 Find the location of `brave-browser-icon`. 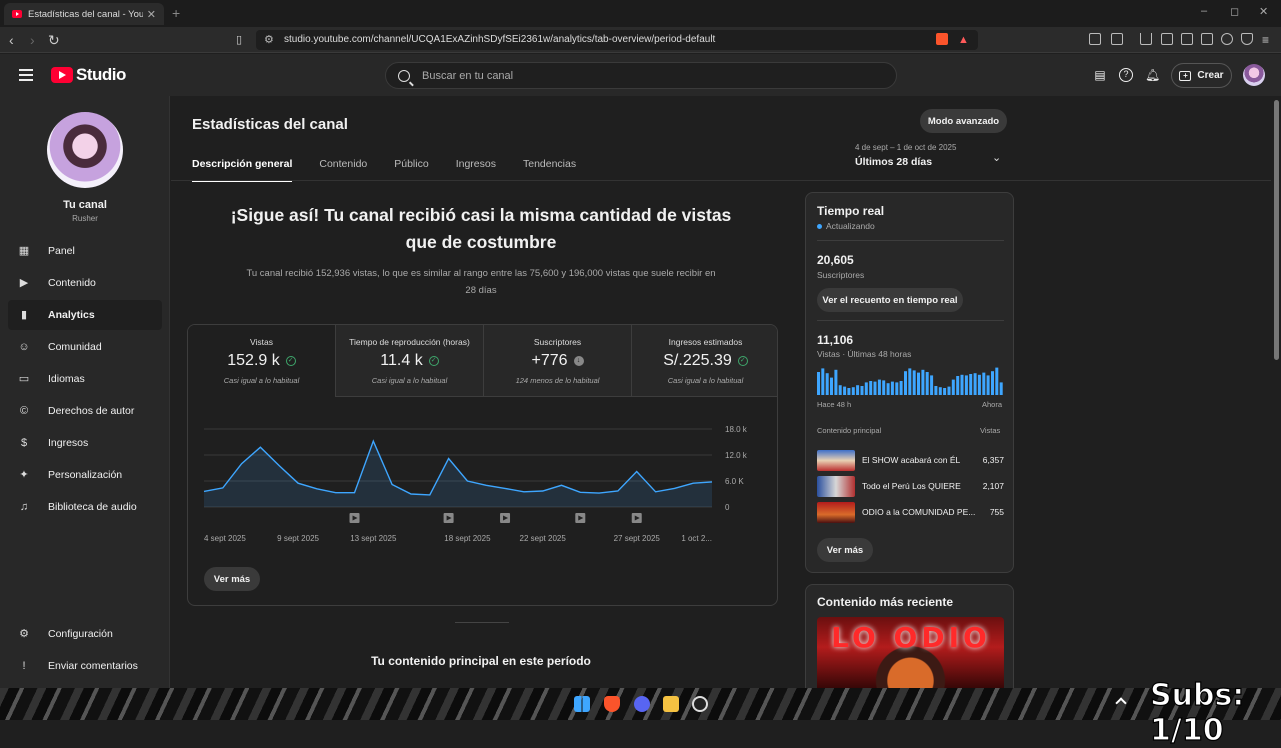

brave-browser-icon is located at coordinates (612, 704).